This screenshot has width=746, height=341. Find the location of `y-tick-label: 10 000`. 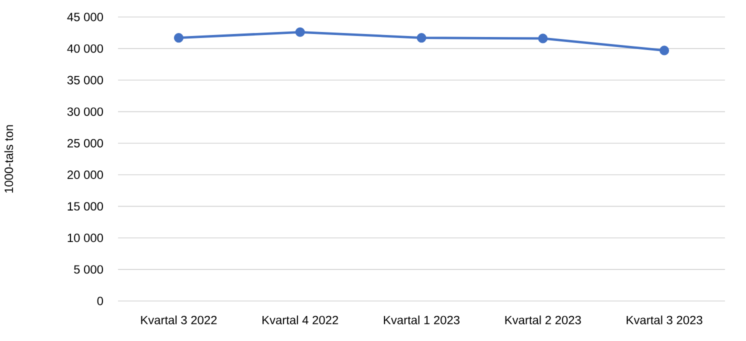

y-tick-label: 10 000 is located at coordinates (86, 238).